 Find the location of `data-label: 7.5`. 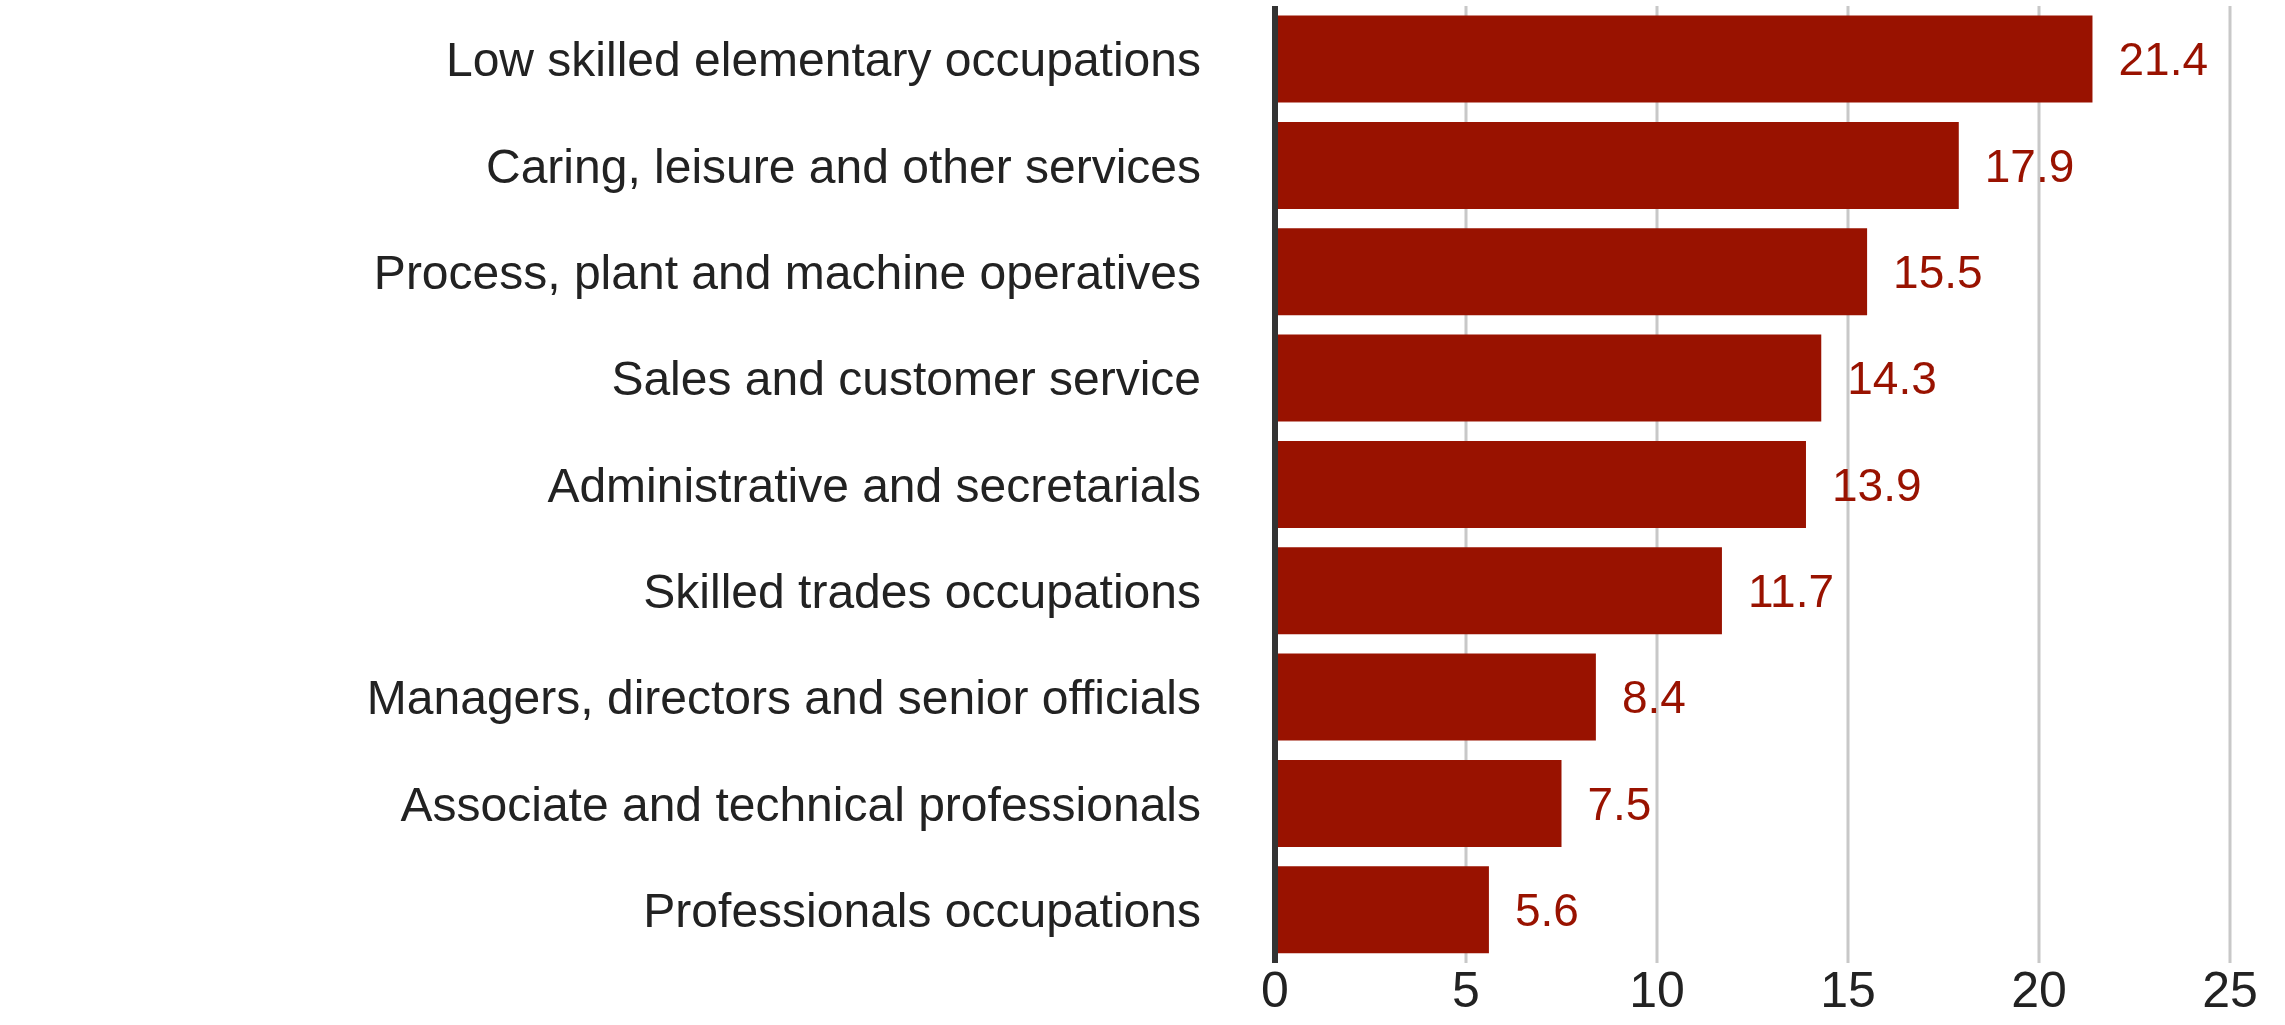

data-label: 7.5 is located at coordinates (1619, 803).